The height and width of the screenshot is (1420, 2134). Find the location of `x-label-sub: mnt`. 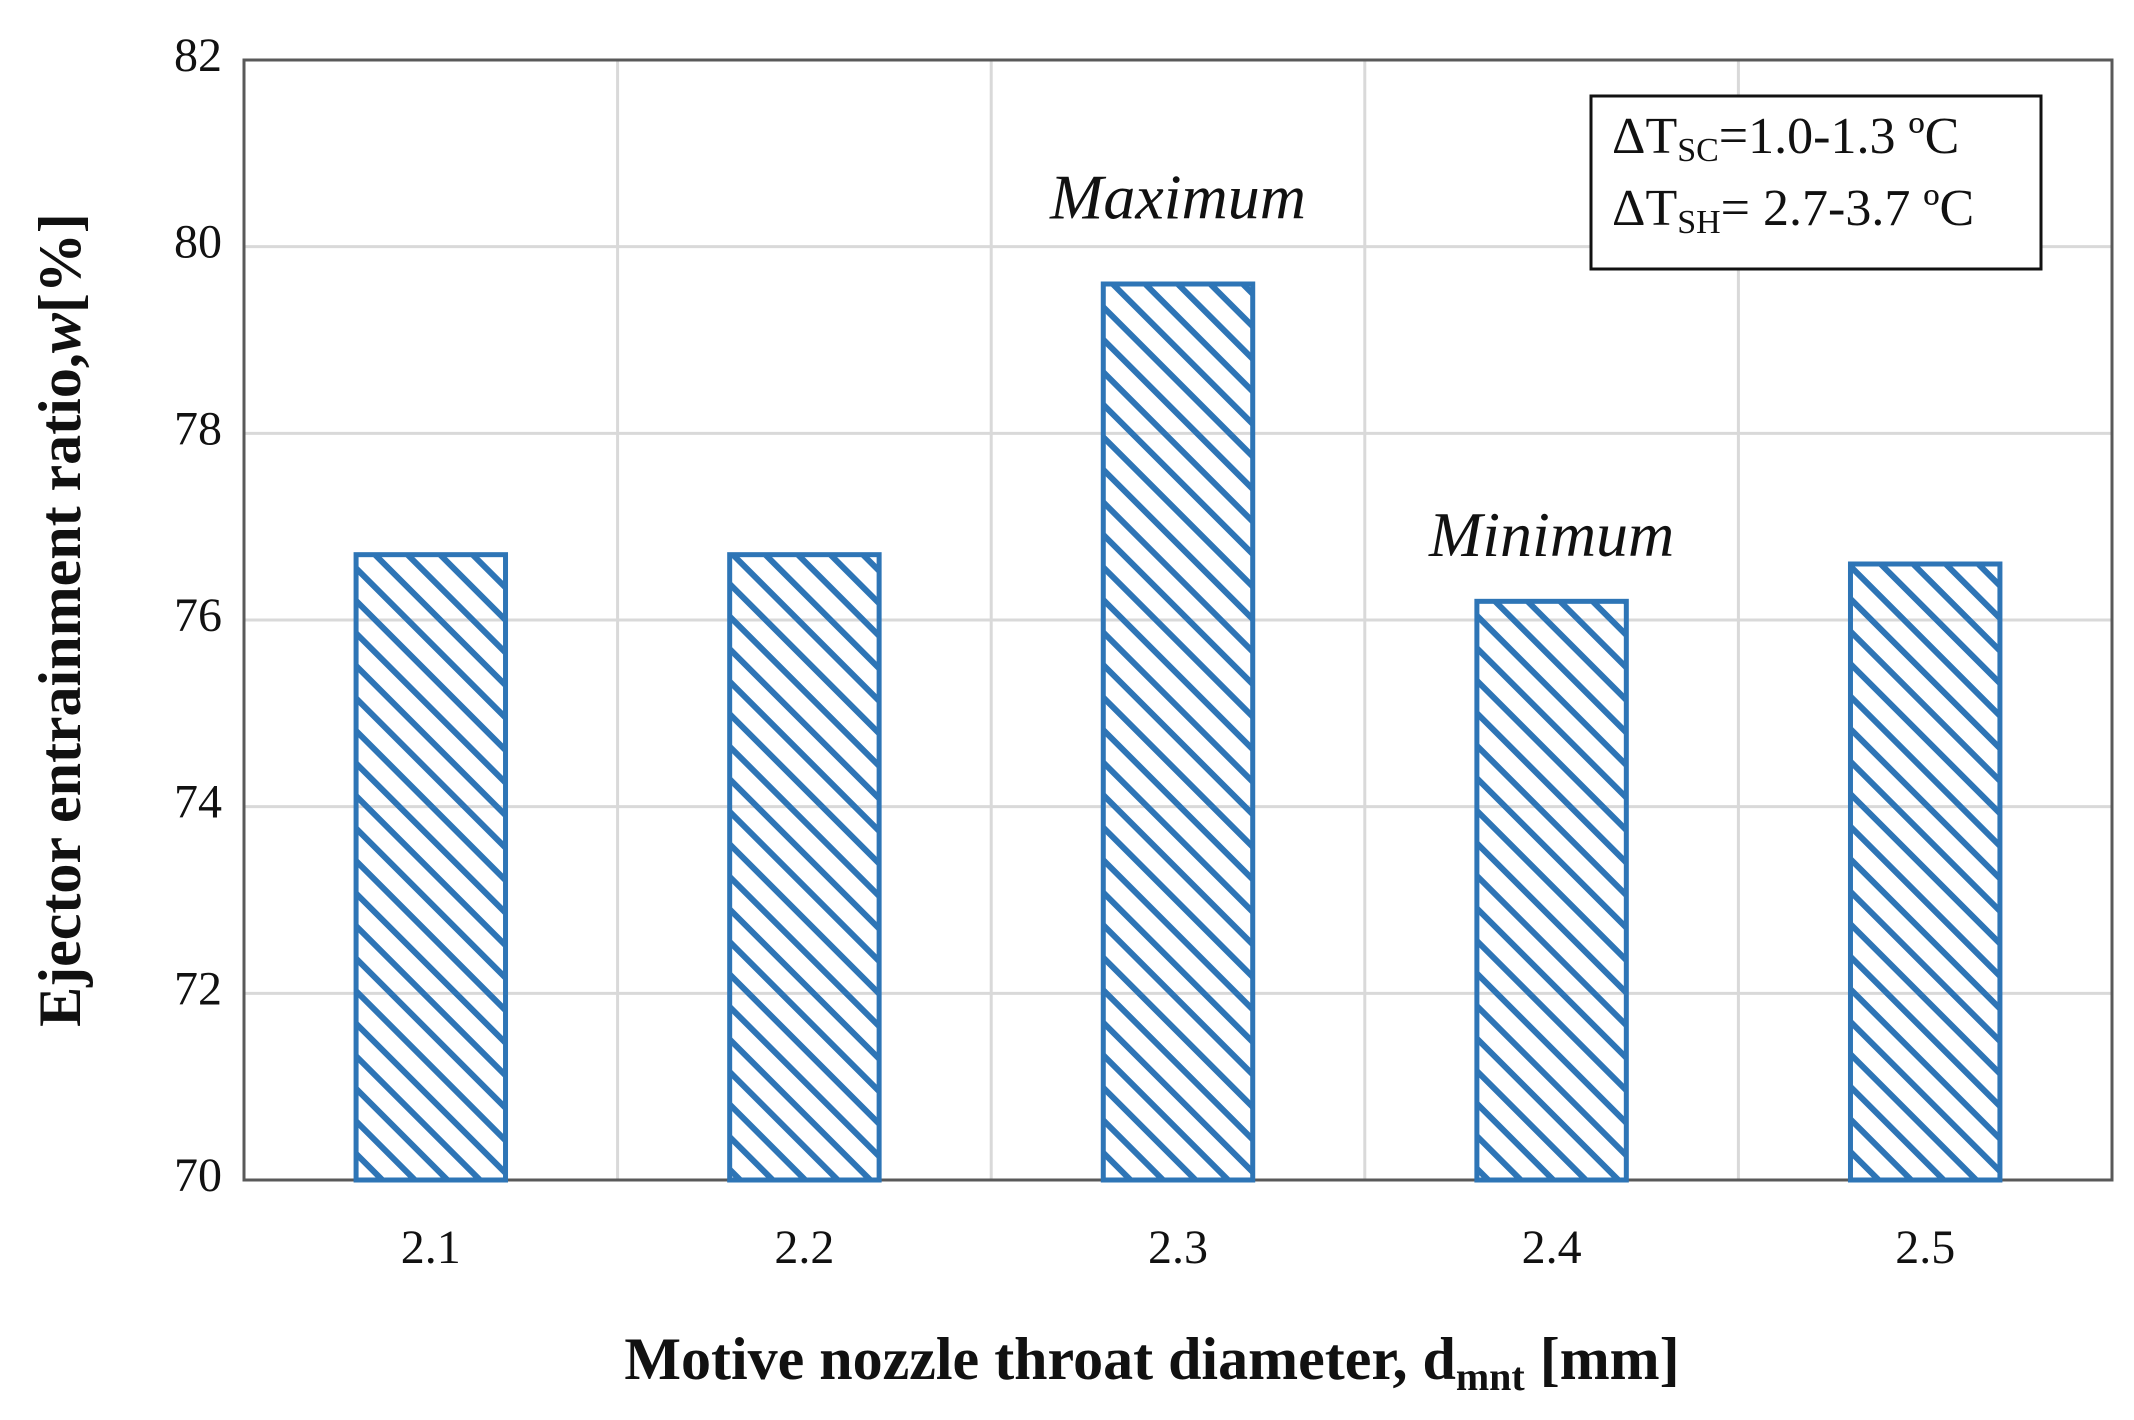

x-label-sub: mnt is located at coordinates (1491, 1376).